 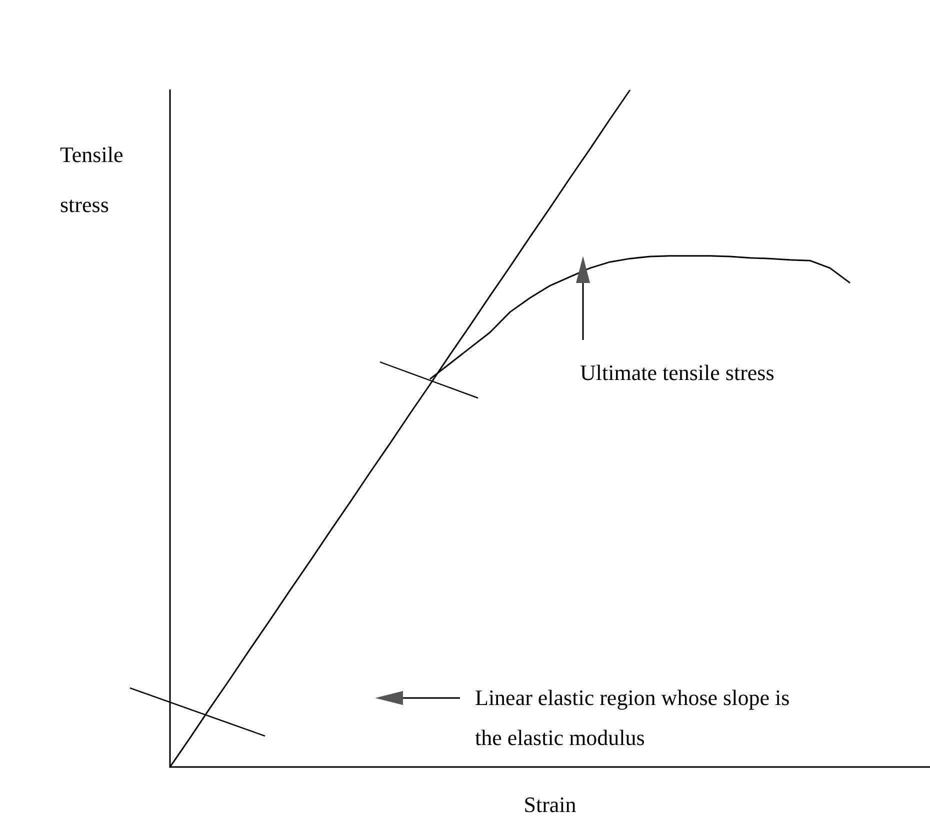 What do you see at coordinates (92, 180) in the screenshot?
I see `y-axis-title: Tensile stress` at bounding box center [92, 180].